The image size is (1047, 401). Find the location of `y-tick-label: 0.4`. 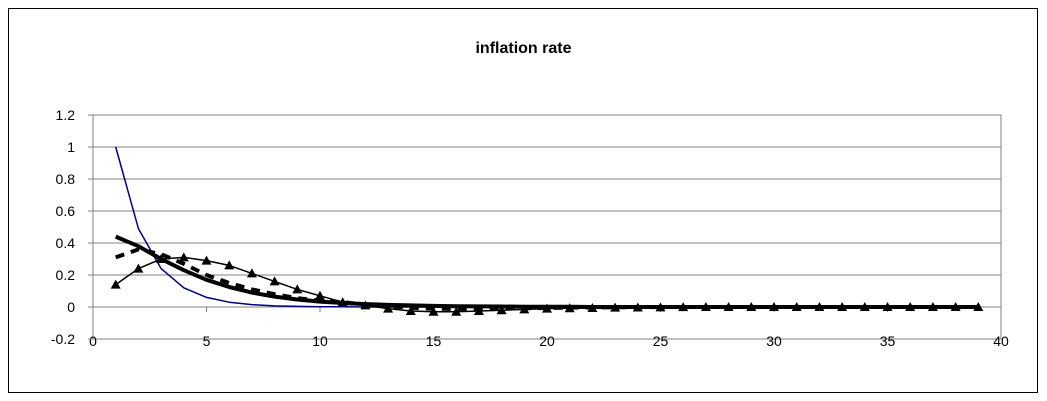

y-tick-label: 0.4 is located at coordinates (66, 243).